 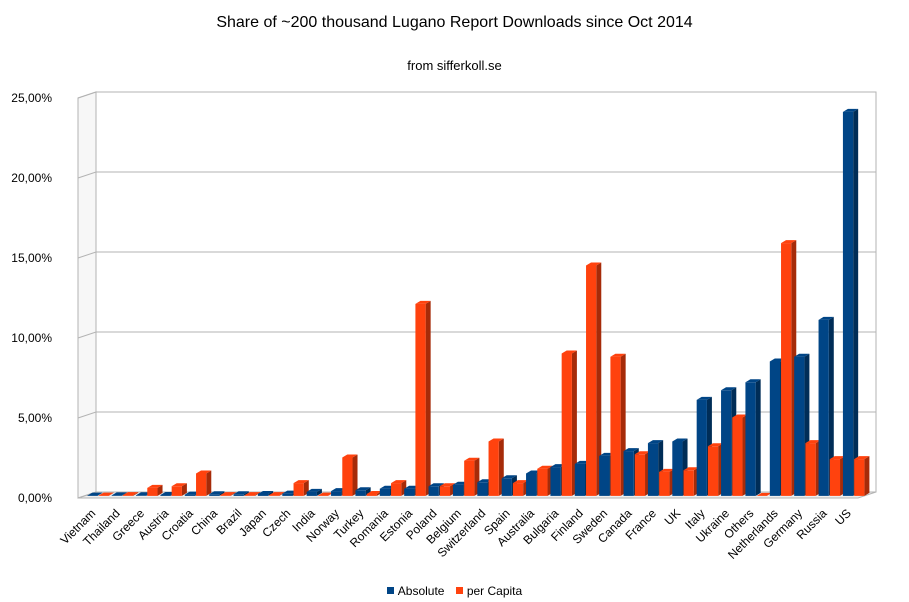 I want to click on y-tick-label: 15,00%, so click(x=31, y=258).